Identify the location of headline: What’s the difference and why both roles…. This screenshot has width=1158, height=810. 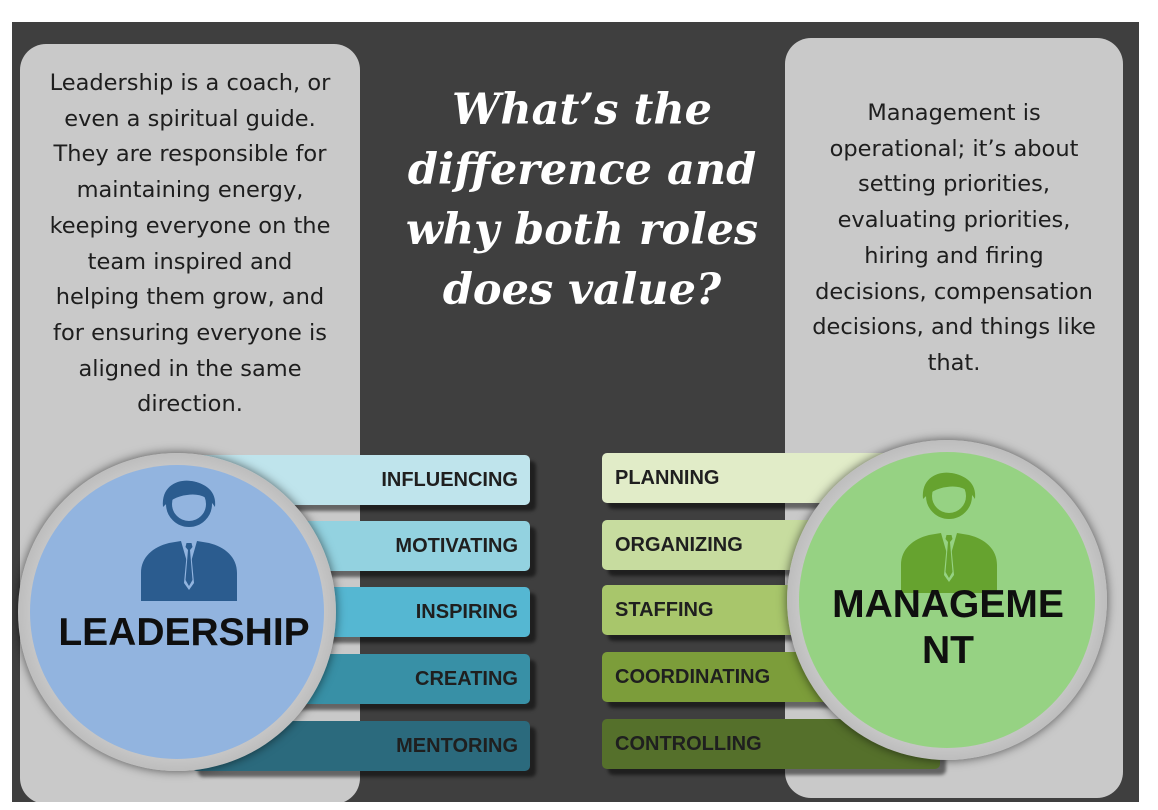
(582, 200).